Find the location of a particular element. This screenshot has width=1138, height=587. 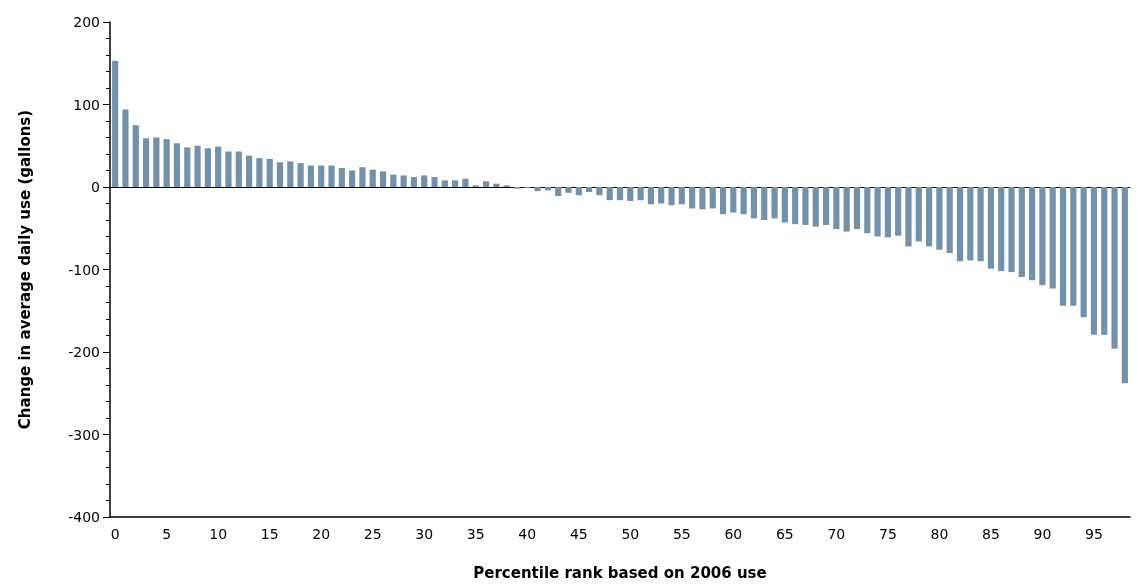

y-tick-label: -300 is located at coordinates (84, 434).